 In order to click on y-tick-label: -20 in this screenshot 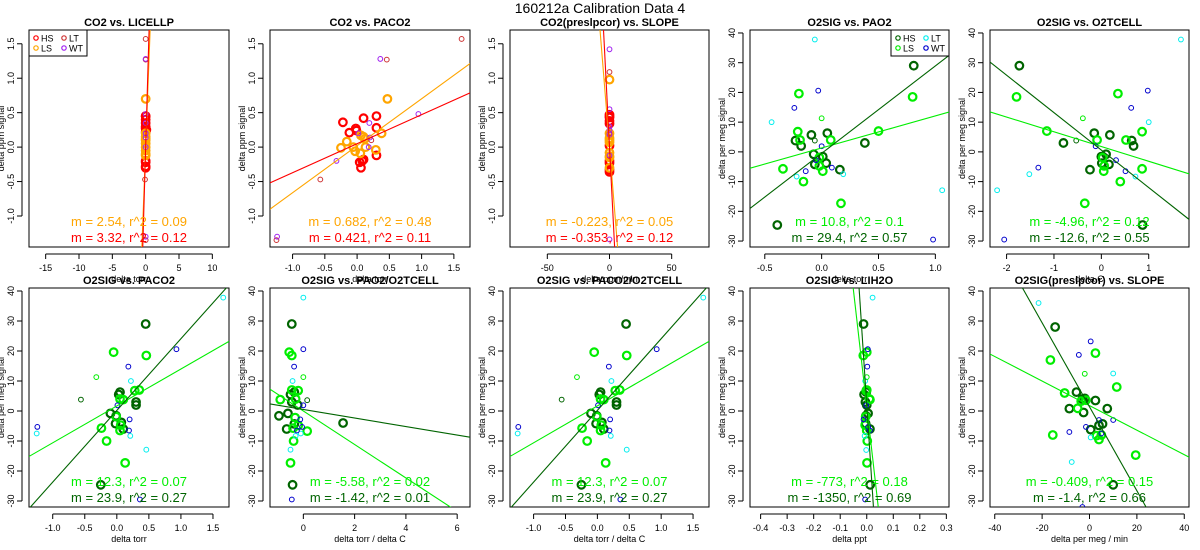, I will do `click(492, 470)`.